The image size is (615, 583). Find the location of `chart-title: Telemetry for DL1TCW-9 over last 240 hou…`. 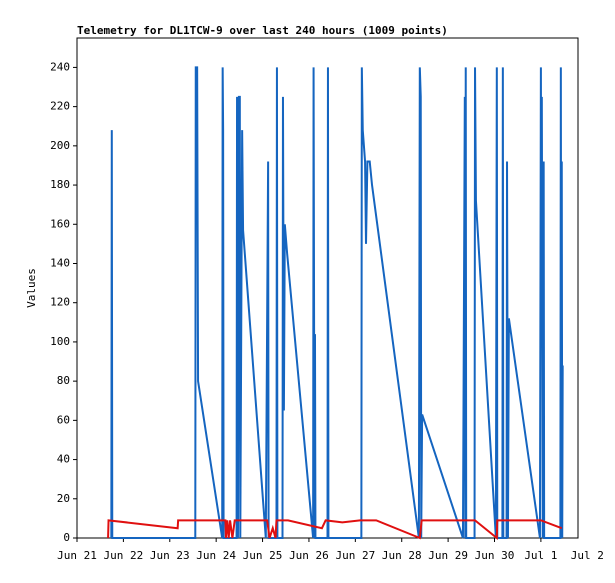

chart-title: Telemetry for DL1TCW-9 over last 240 hou… is located at coordinates (262, 30).